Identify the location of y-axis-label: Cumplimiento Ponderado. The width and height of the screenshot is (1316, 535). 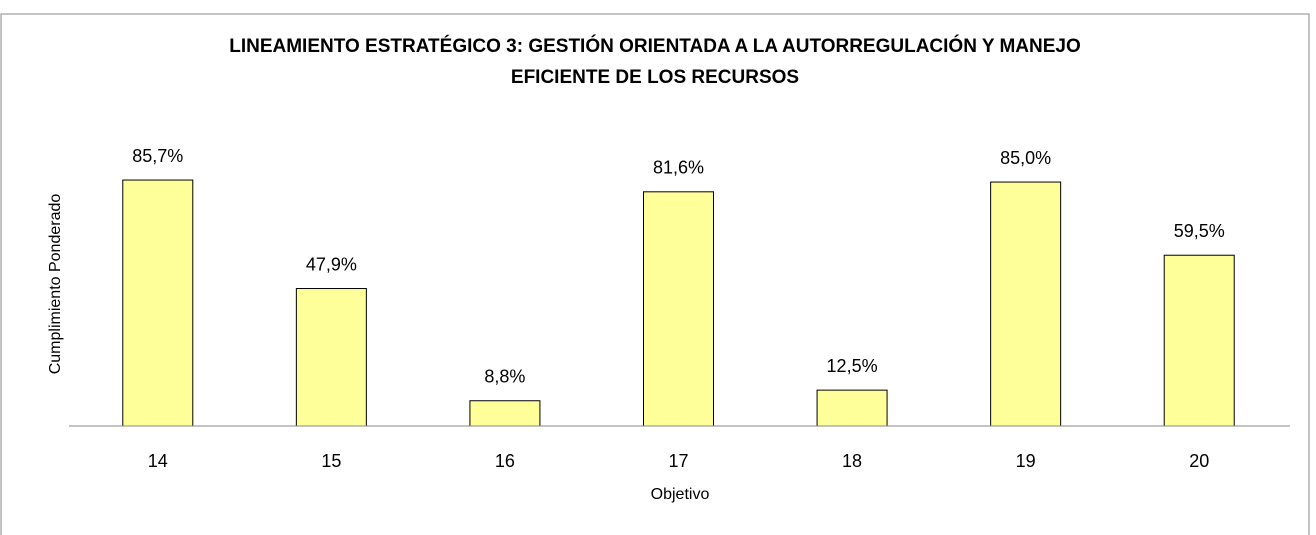
(55, 284).